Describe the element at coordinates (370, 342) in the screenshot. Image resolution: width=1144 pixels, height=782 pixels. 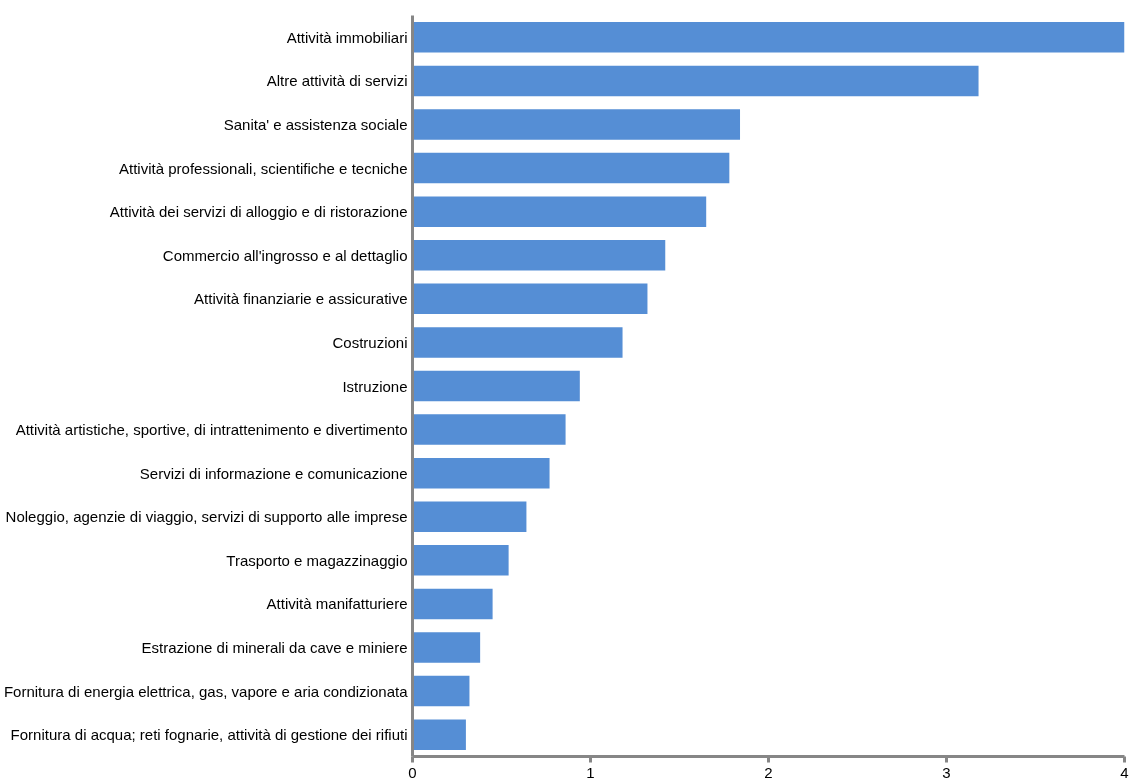
I see `y-tick-label: Costruzioni` at that location.